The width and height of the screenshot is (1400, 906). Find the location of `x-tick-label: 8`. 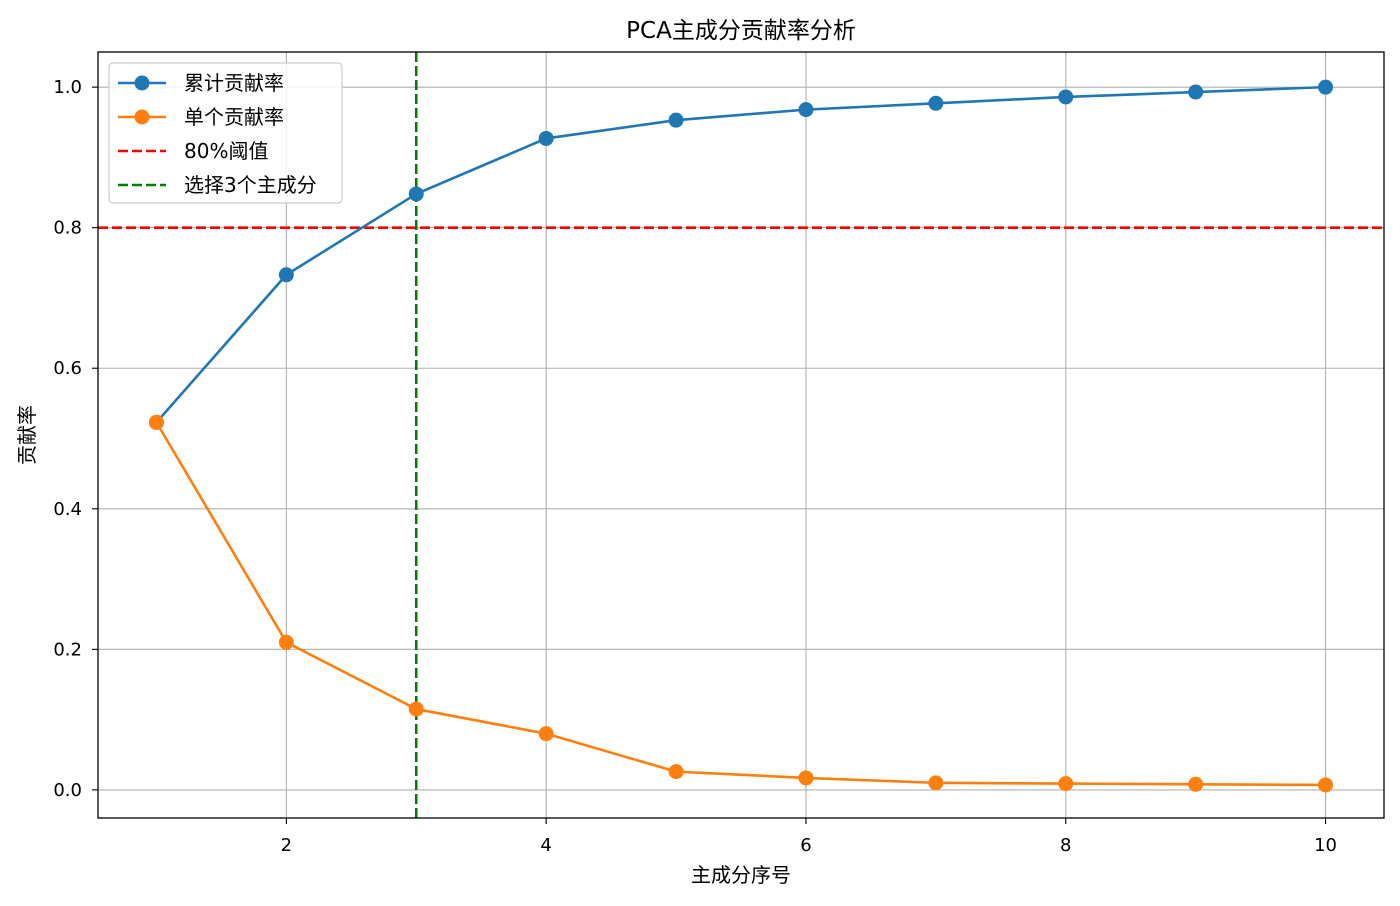

x-tick-label: 8 is located at coordinates (1065, 845).